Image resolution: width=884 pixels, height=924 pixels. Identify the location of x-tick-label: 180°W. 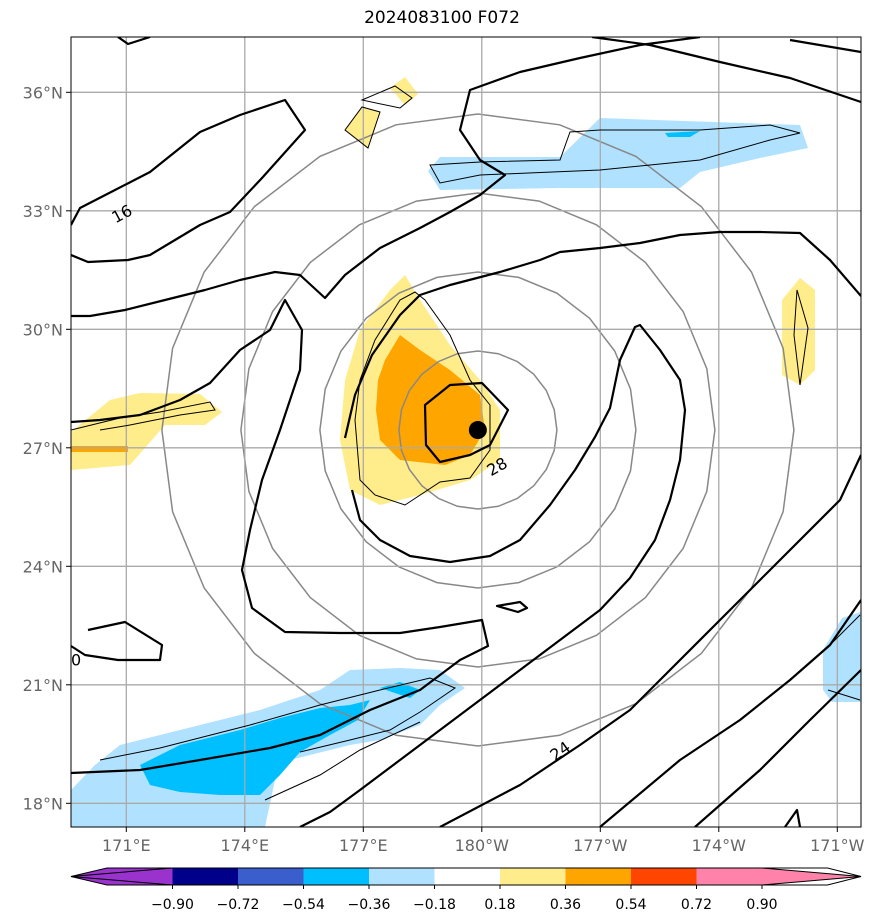
(482, 845).